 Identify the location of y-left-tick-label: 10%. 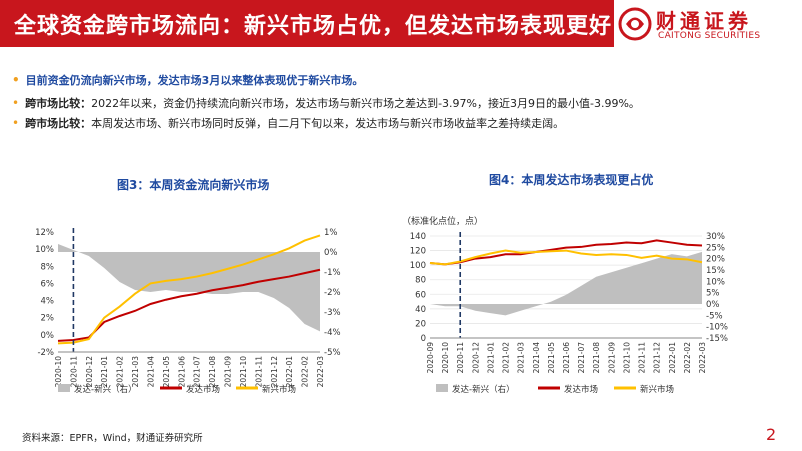
(44, 250).